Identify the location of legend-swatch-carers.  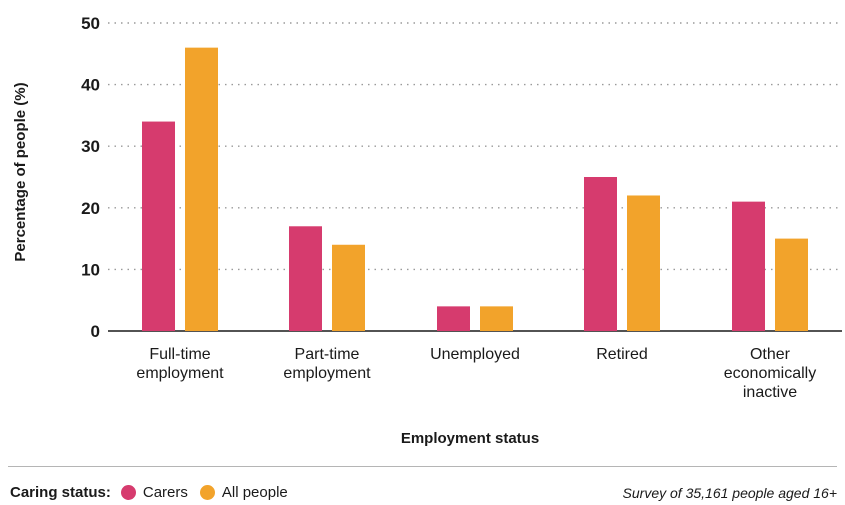
(128, 492).